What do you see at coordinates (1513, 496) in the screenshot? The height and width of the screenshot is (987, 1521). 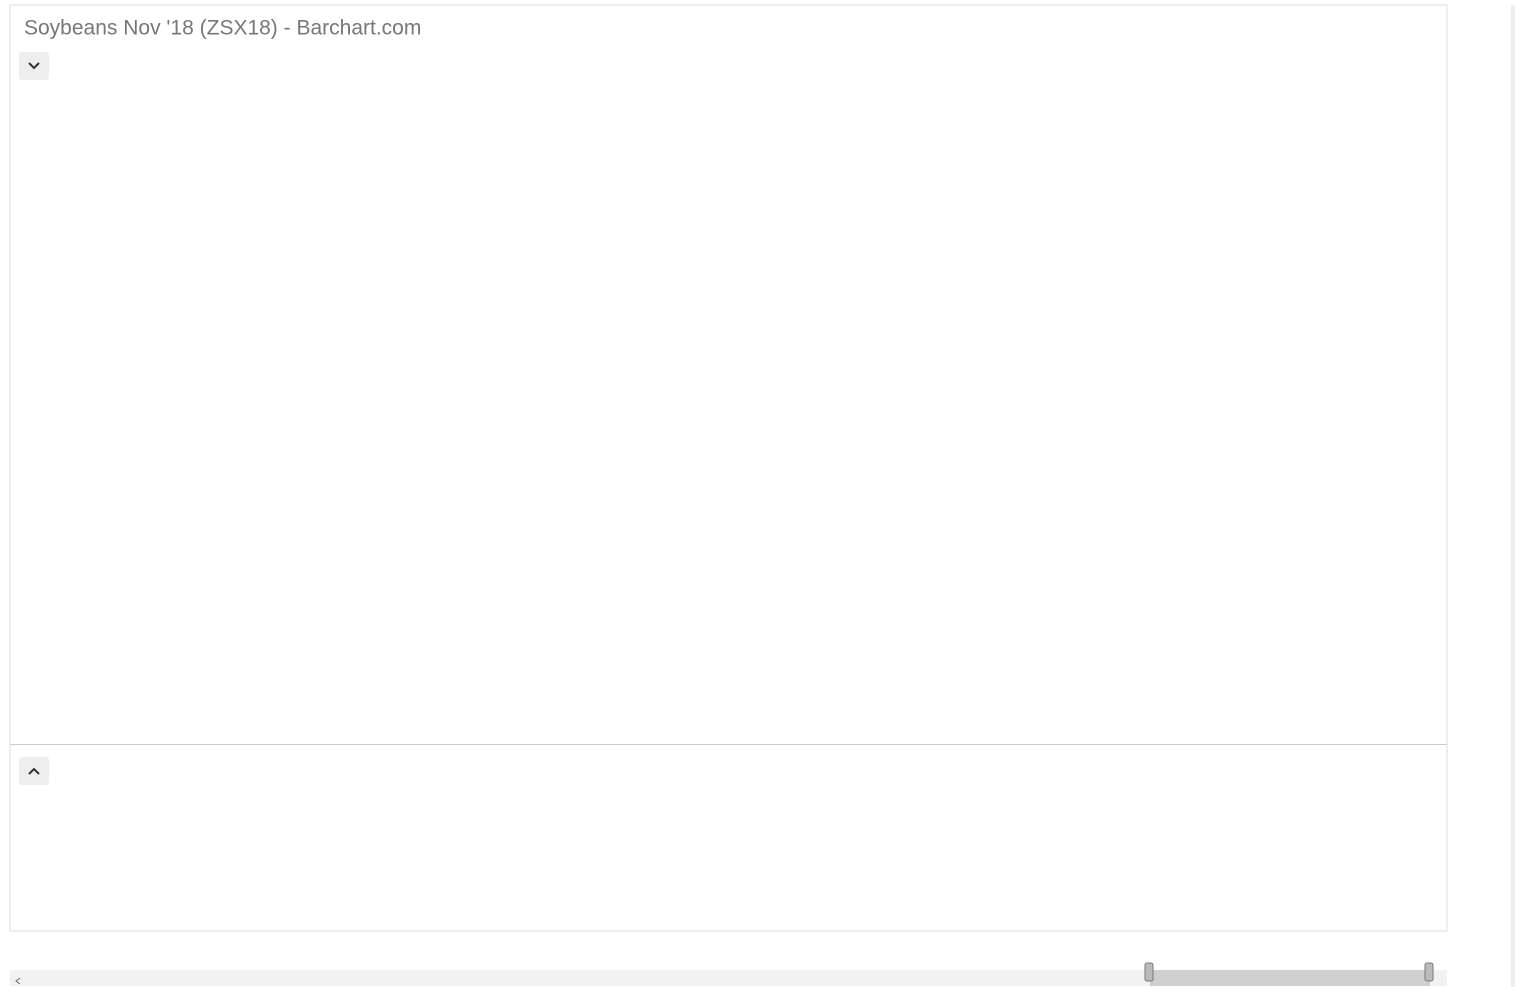 I see `page-scroll-track` at bounding box center [1513, 496].